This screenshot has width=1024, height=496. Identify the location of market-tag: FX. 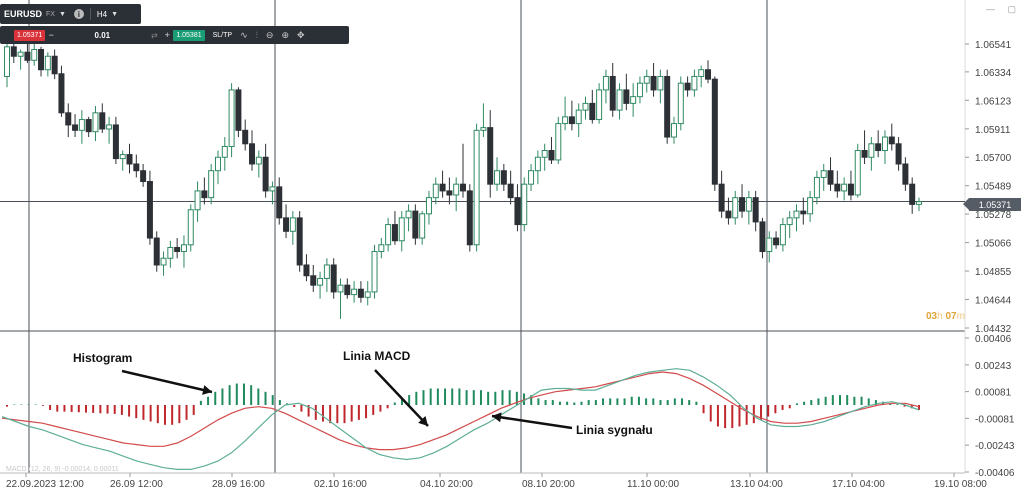
(50, 14).